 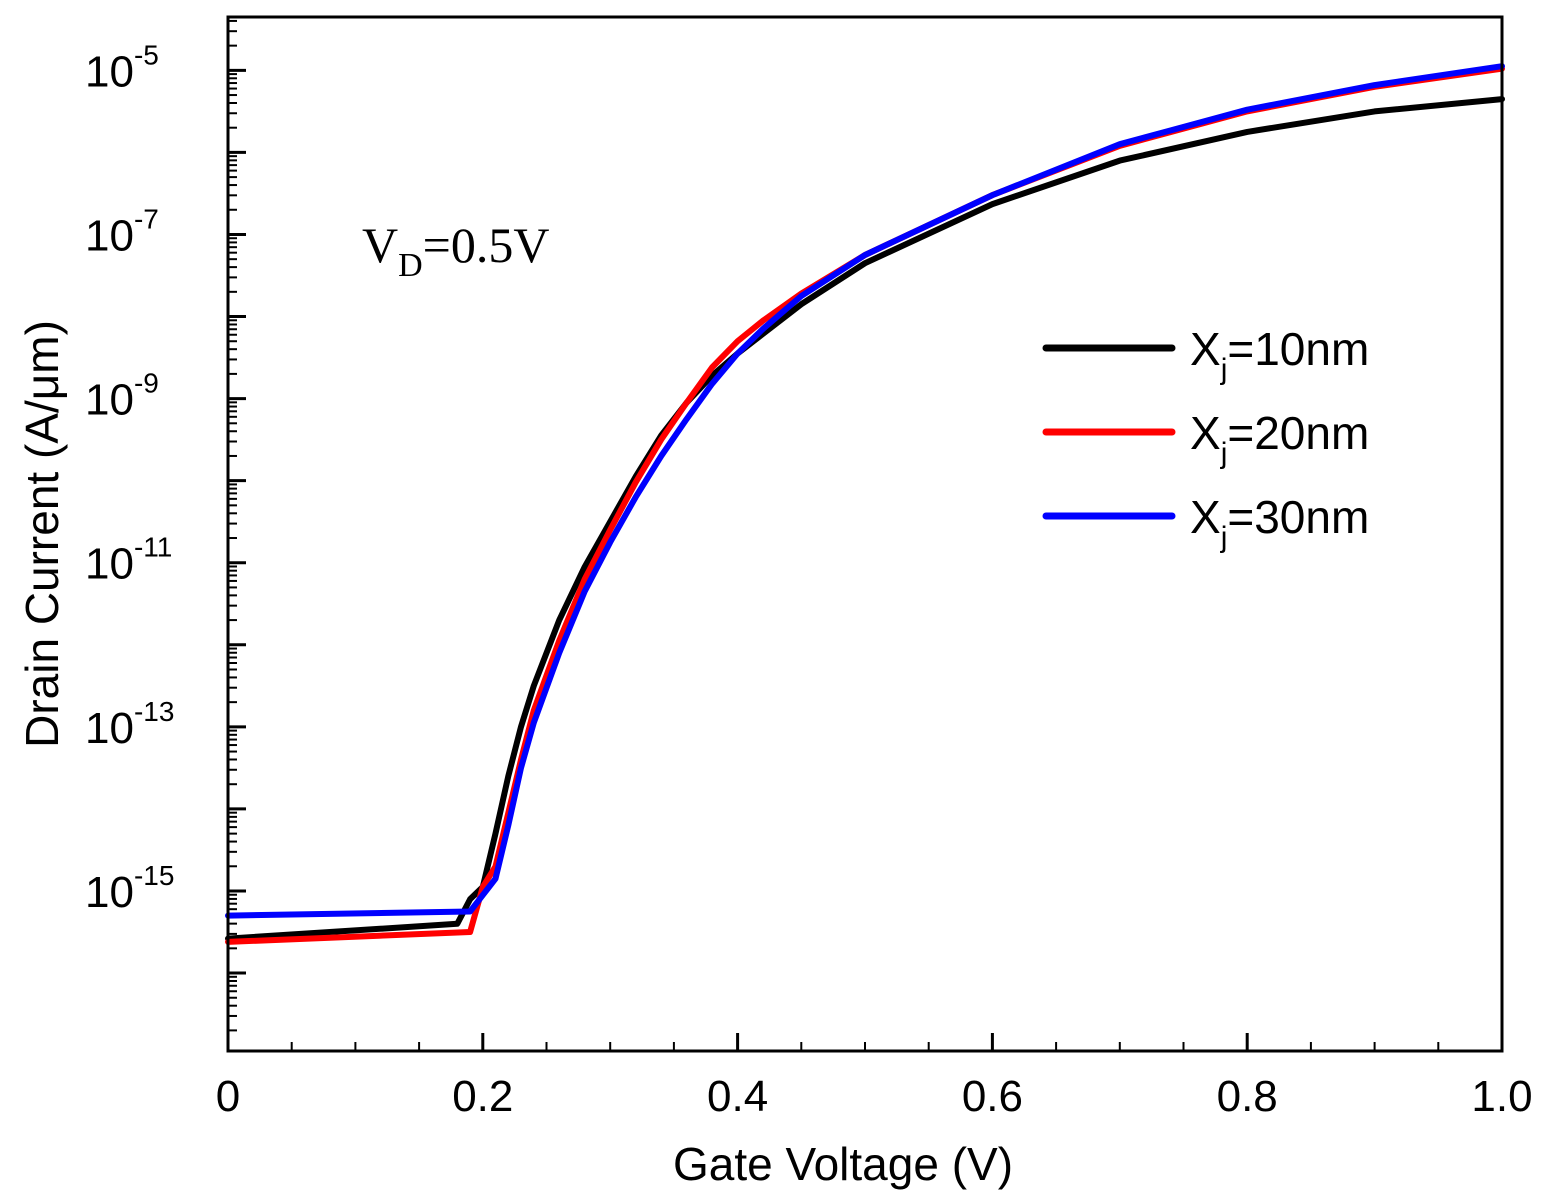 What do you see at coordinates (874, 1096) in the screenshot?
I see `x-tick-labels: 0 0.2 0.4 0.6 0.8 1.0` at bounding box center [874, 1096].